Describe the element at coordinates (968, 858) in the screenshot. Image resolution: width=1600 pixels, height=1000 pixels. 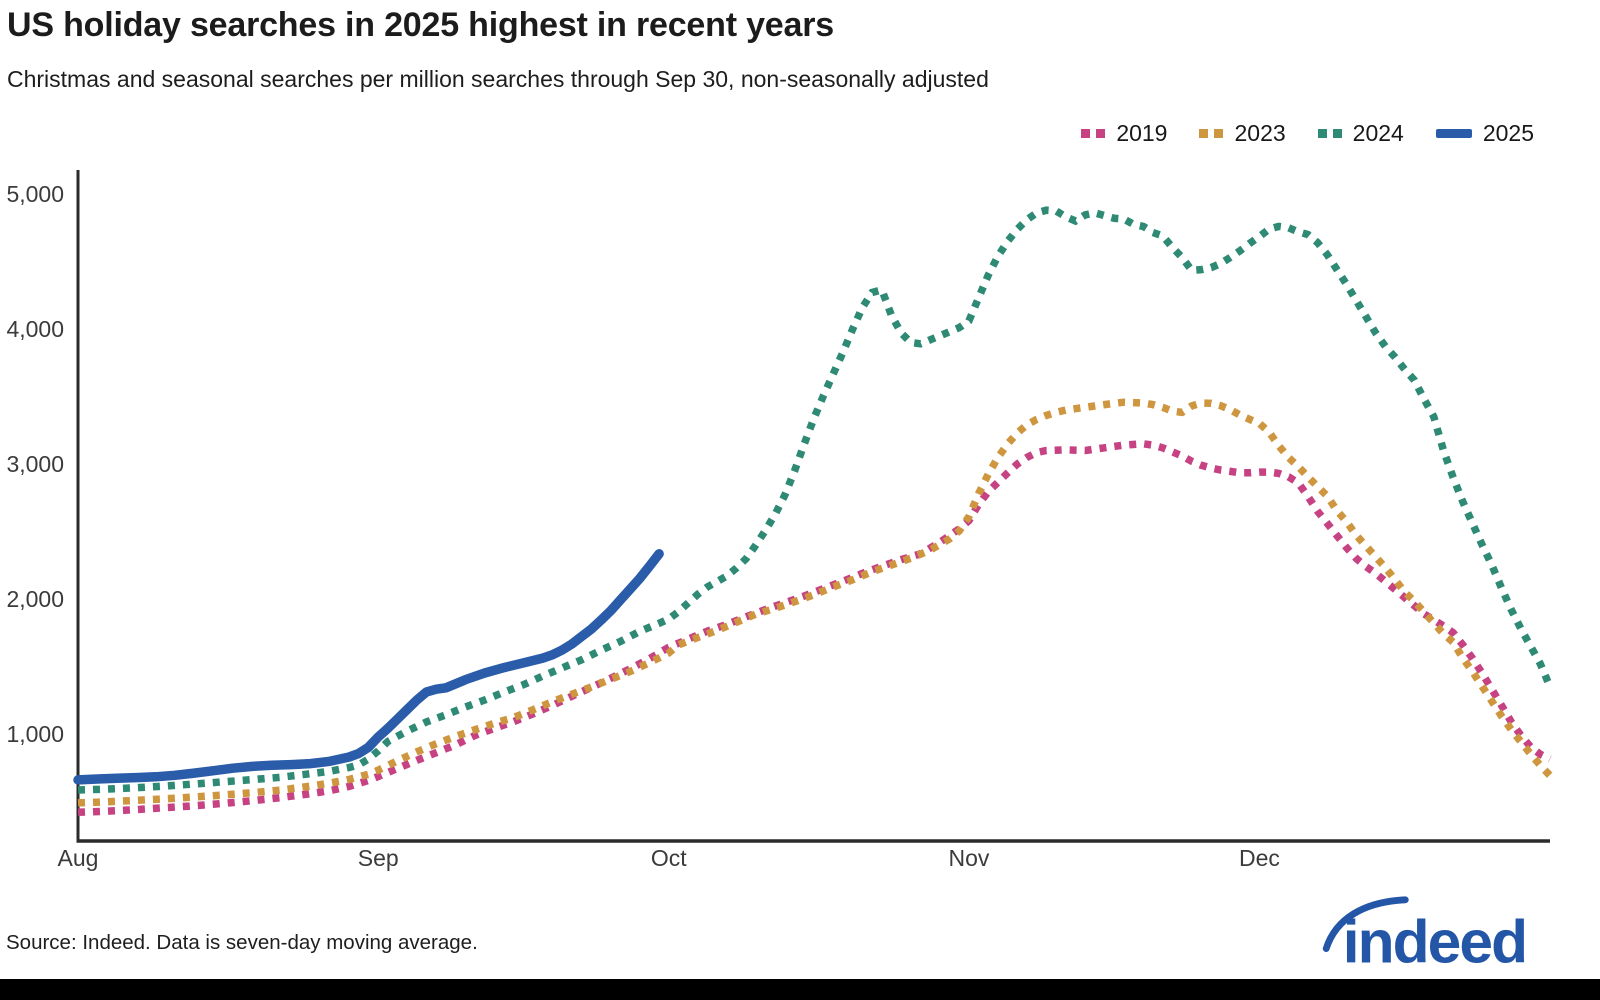
I see `x-tick-label: Nov` at that location.